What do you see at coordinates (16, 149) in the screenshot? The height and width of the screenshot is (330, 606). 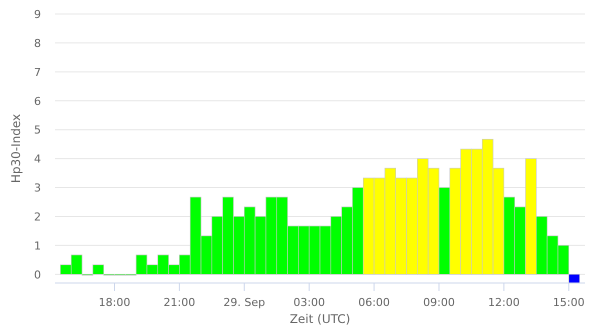 I see `y-axis-title: Hp30-Index` at bounding box center [16, 149].